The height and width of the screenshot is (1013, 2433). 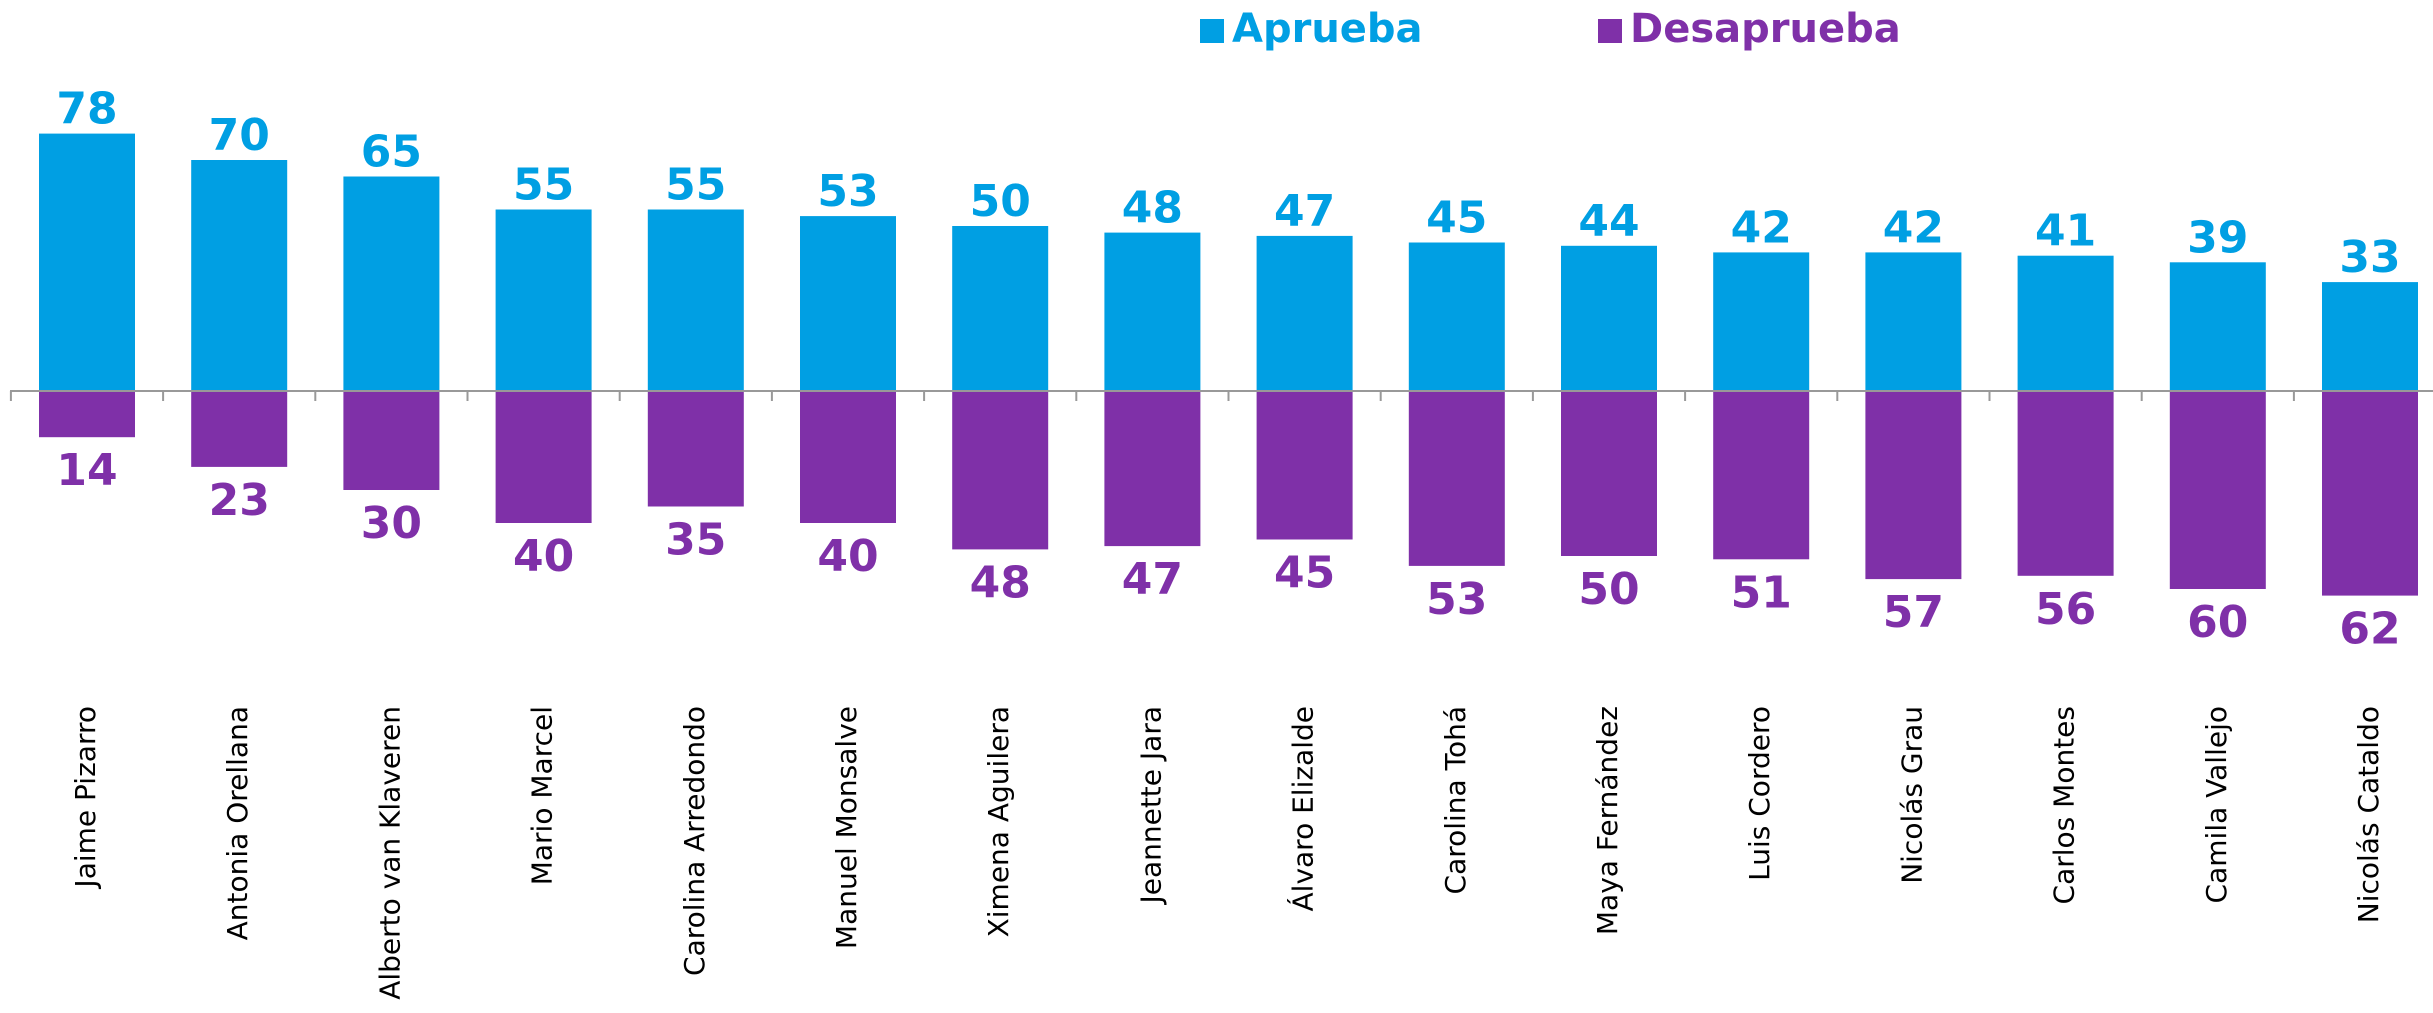 I want to click on x-tick-label: Alberto van Klaveren, so click(x=389, y=853).